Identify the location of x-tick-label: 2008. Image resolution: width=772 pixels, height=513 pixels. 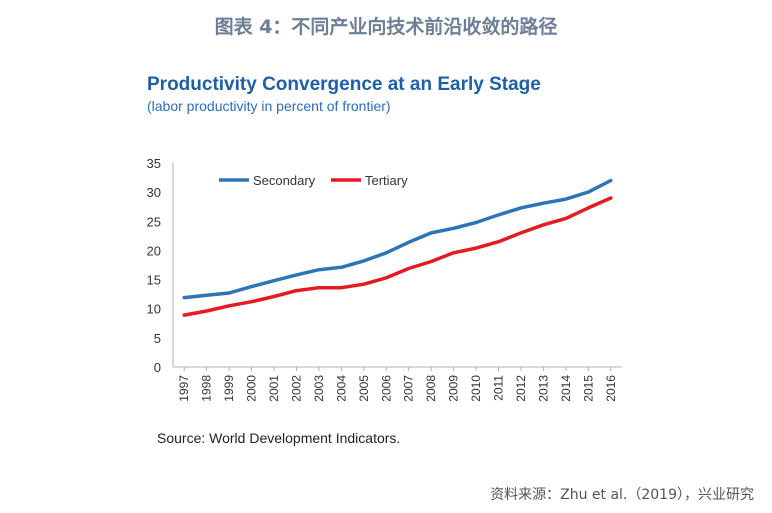
(431, 388).